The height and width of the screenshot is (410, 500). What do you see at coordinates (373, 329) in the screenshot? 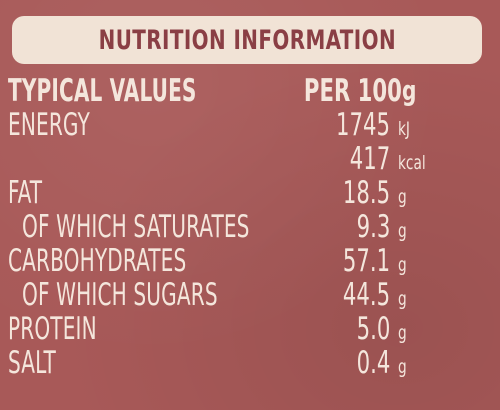
I see `nutrient-value: 5.0` at bounding box center [373, 329].